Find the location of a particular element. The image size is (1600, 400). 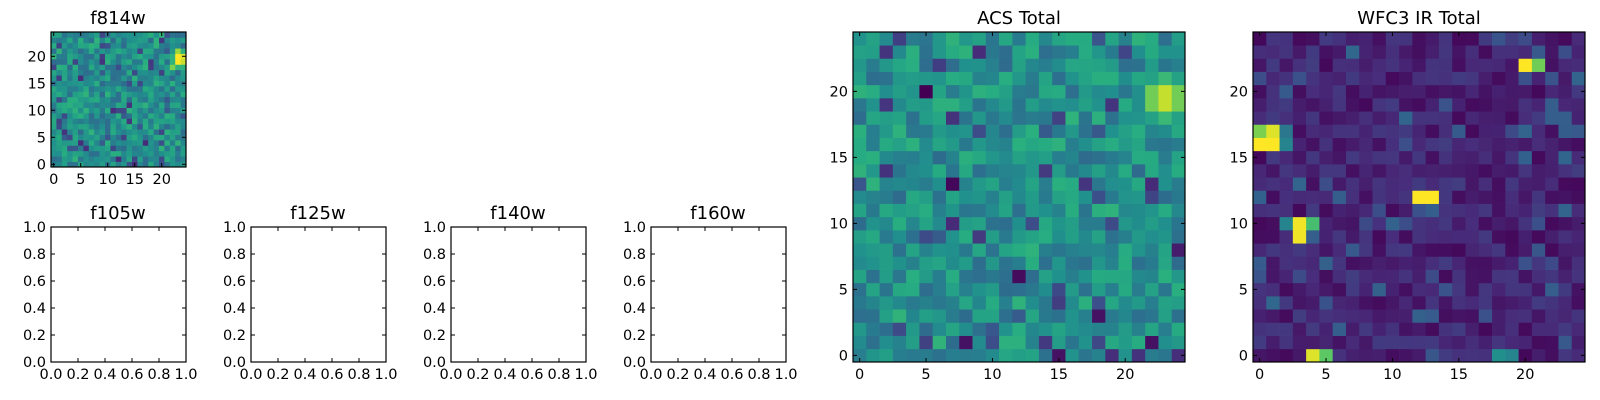

ytick-label: 0.0 is located at coordinates (234, 363).